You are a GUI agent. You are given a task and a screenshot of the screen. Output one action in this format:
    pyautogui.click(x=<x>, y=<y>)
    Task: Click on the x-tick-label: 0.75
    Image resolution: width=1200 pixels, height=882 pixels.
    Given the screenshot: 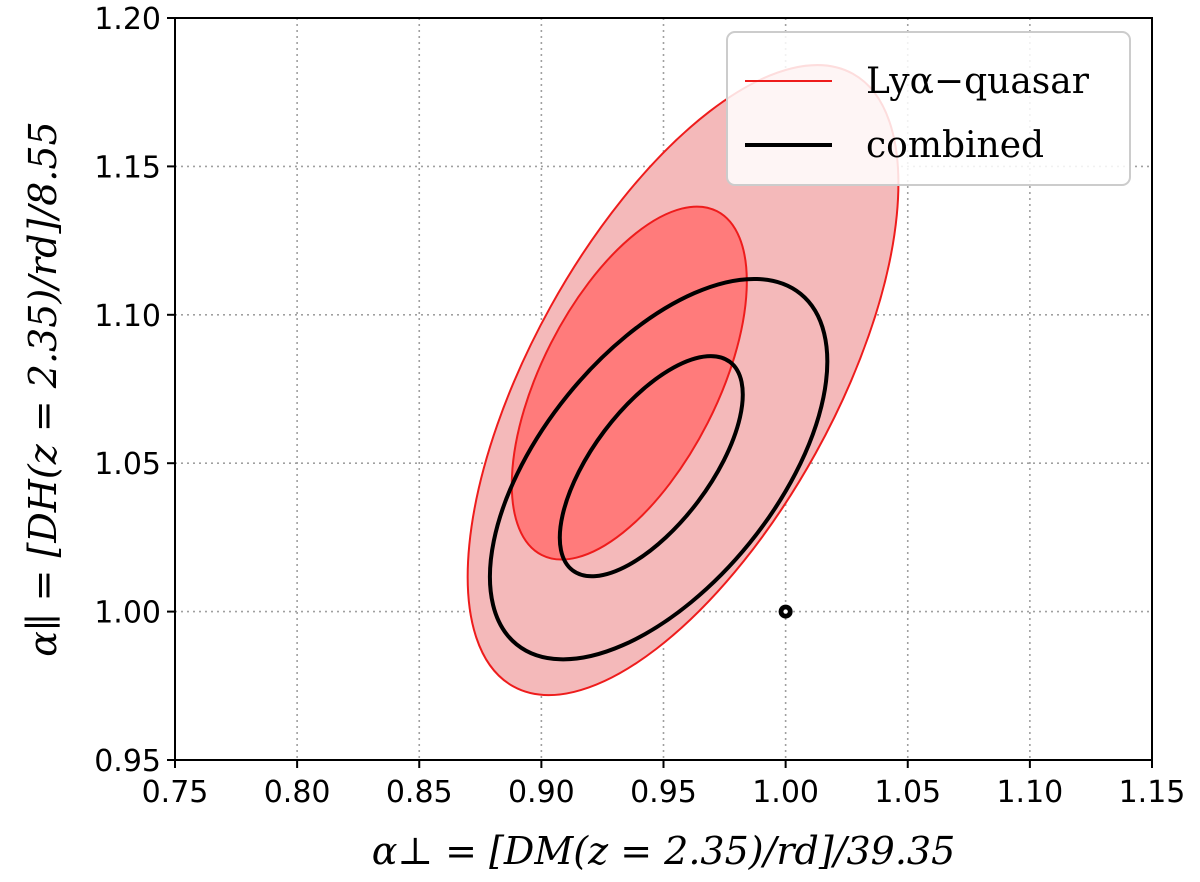 What is the action you would take?
    pyautogui.click(x=175, y=792)
    